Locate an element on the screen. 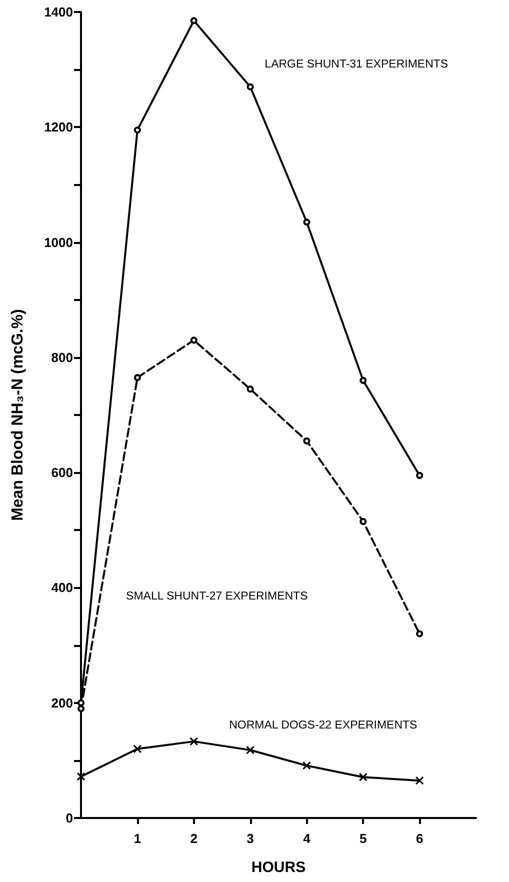 This screenshot has height=882, width=509. y-tick-label: 1400 is located at coordinates (58, 12).